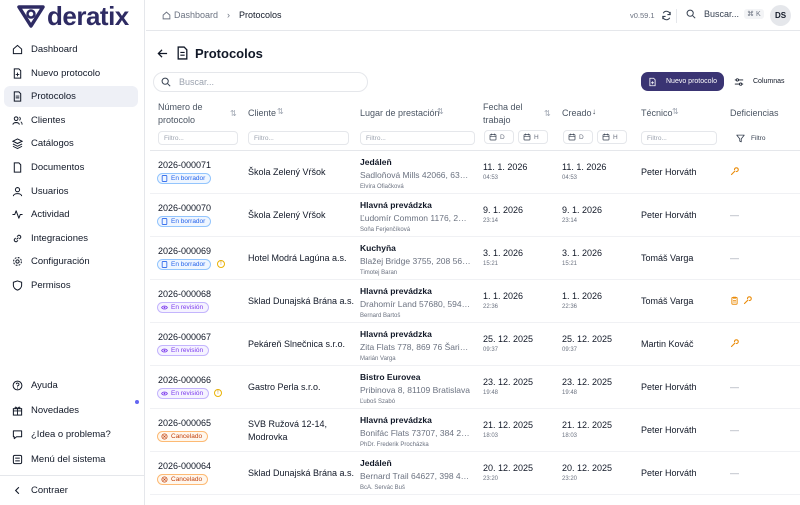  I want to click on sidebar-item-clients: Clientes, so click(71, 120).